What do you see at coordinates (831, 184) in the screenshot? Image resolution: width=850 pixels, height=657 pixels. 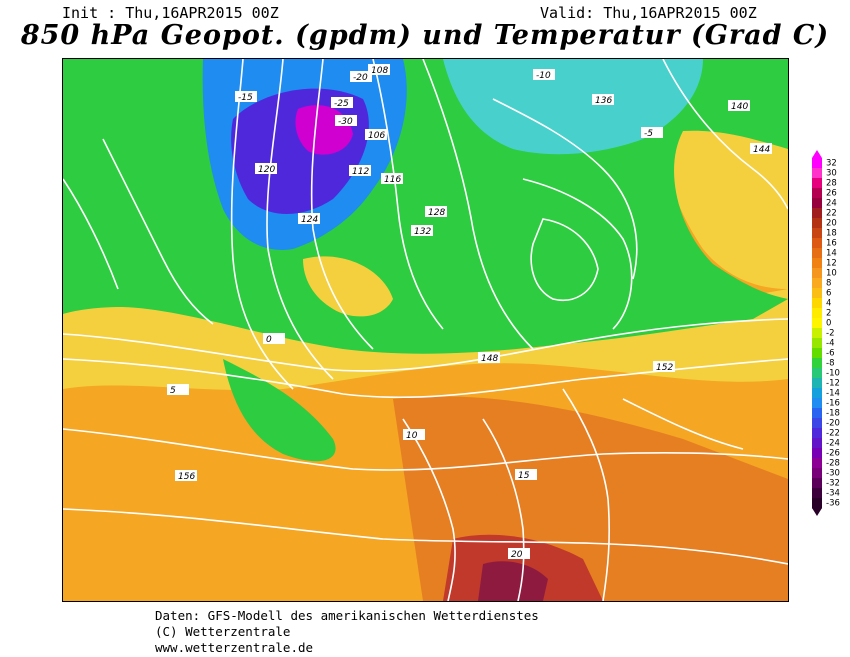 I see `legend-label: 28` at bounding box center [831, 184].